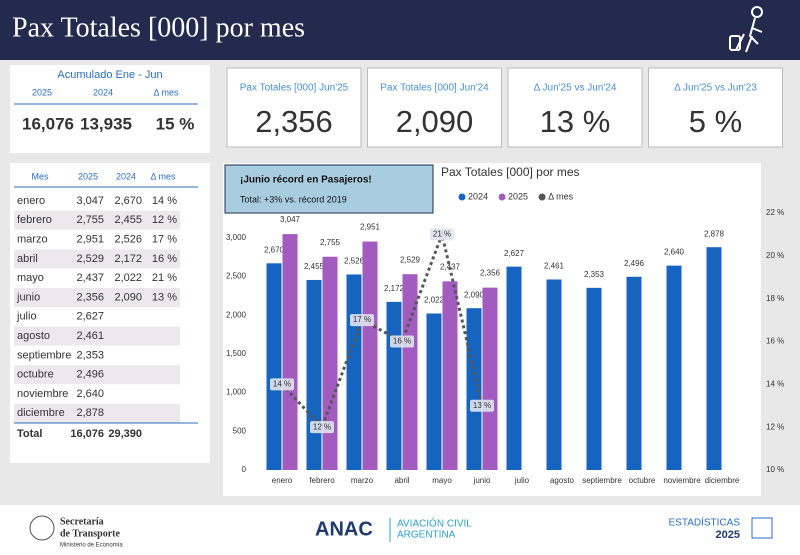  I want to click on data-label: 2,878, so click(714, 233).